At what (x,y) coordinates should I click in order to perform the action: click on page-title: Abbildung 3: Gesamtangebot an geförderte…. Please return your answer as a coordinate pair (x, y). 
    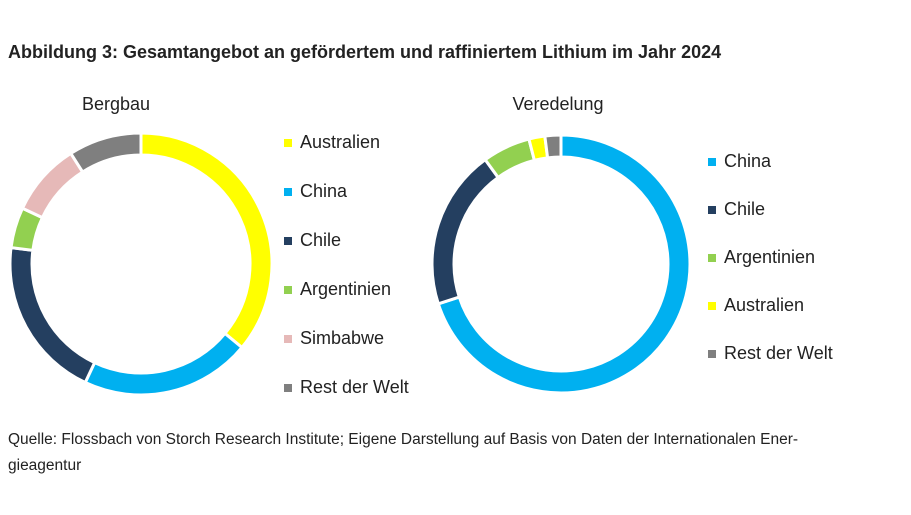
    Looking at the image, I should click on (364, 52).